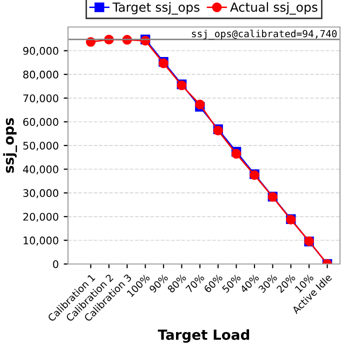 The image size is (348, 348). What do you see at coordinates (156, 8) in the screenshot?
I see `legend-label: Target ssj_ops` at bounding box center [156, 8].